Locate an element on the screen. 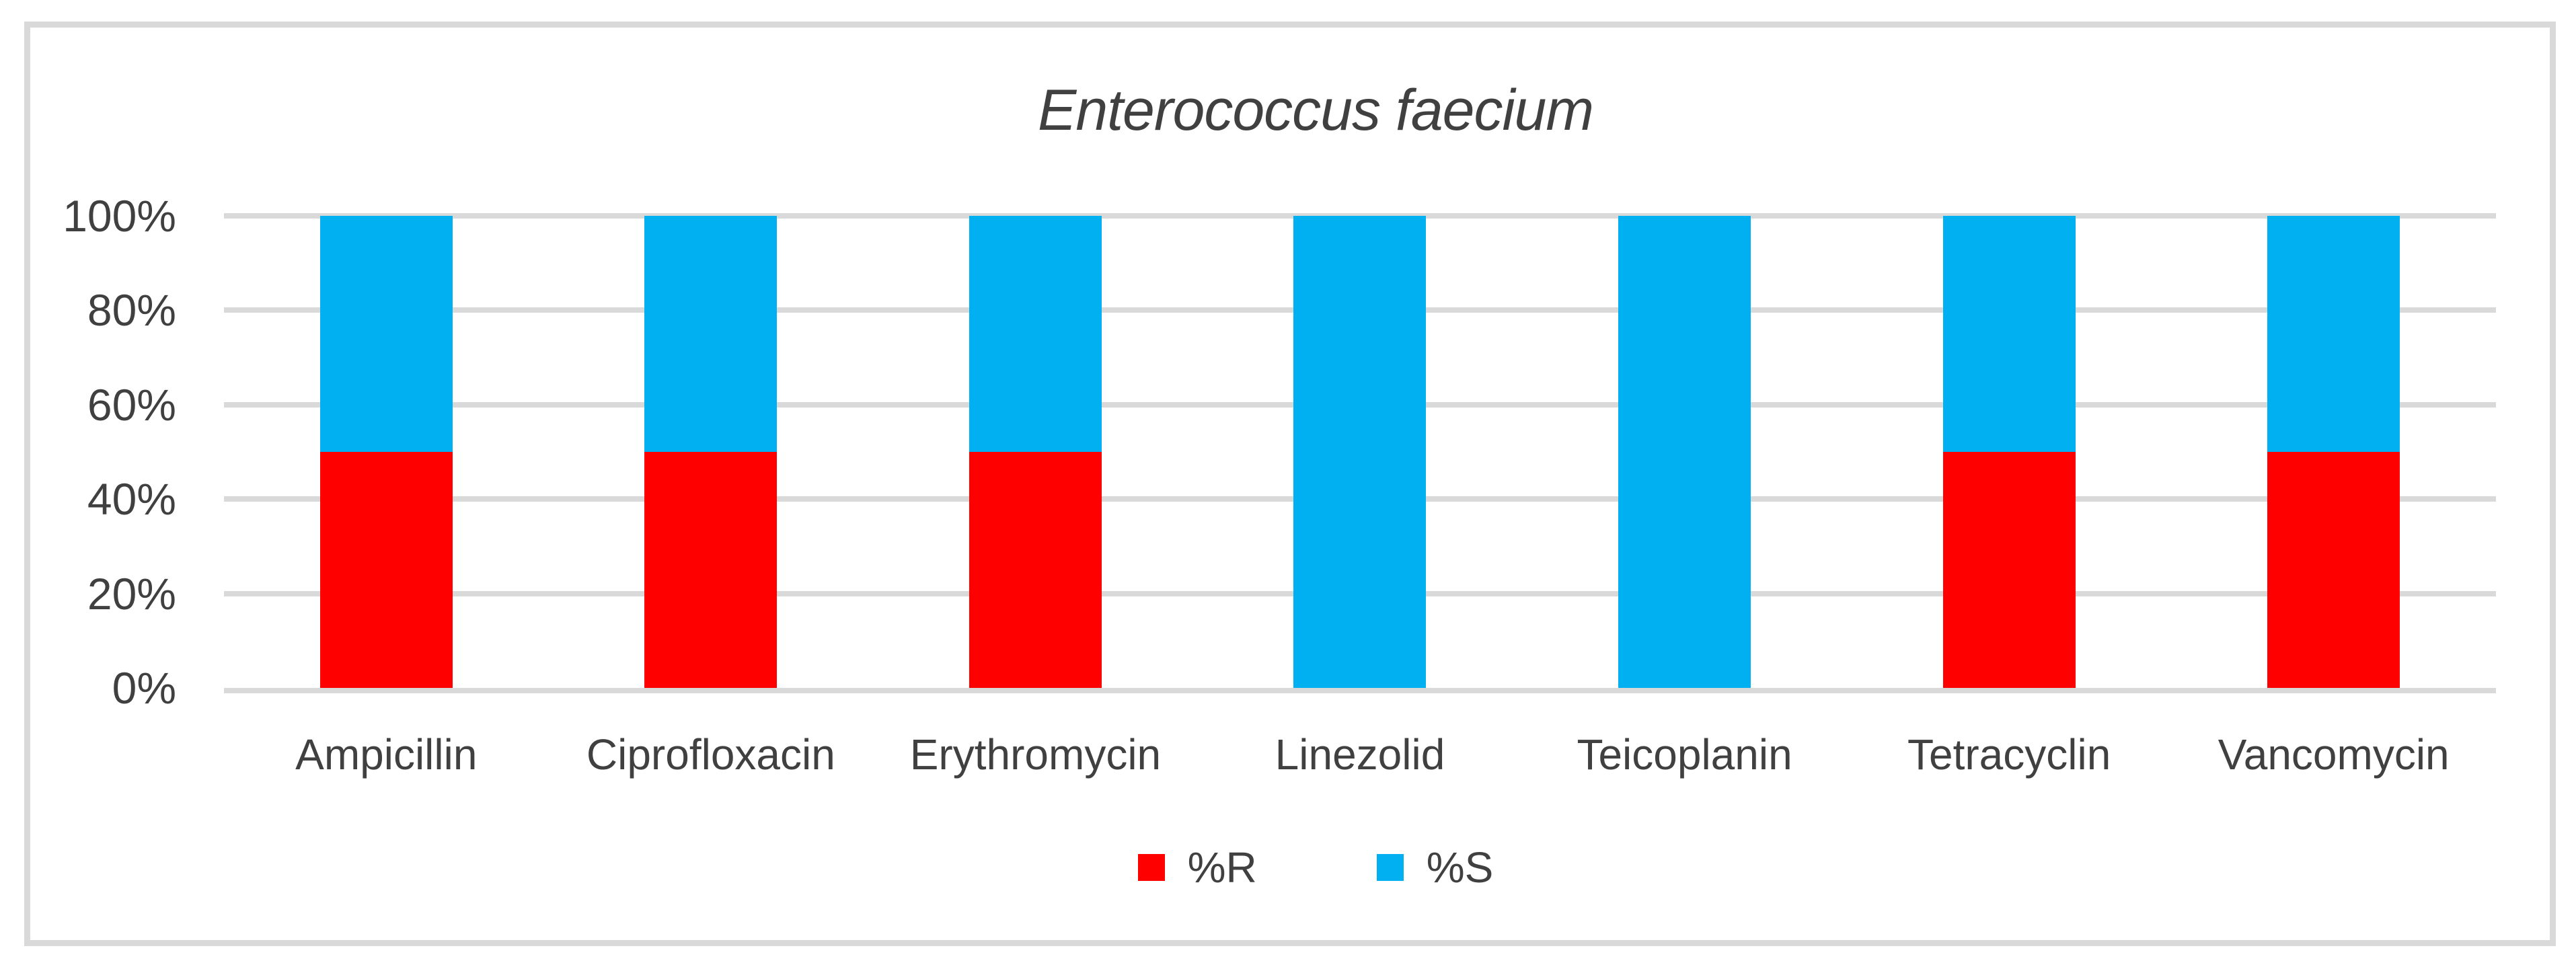  y-axis-tick-label: 100% is located at coordinates (119, 216).